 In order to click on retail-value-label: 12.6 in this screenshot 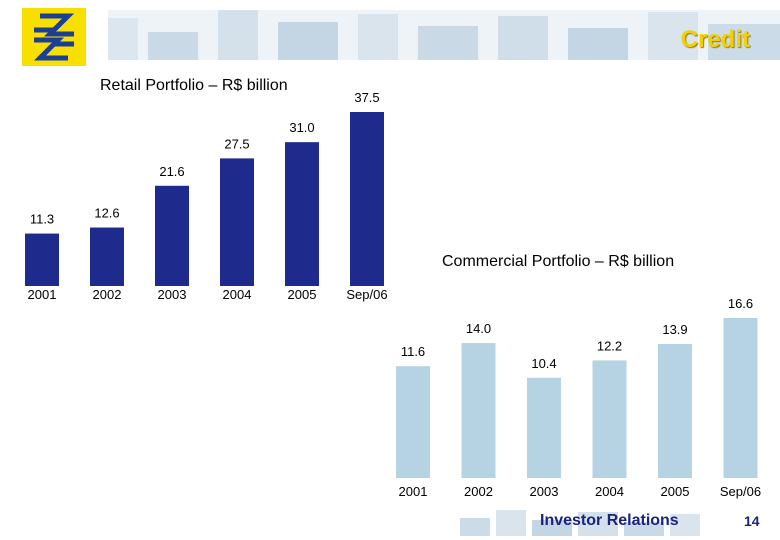, I will do `click(106, 213)`.